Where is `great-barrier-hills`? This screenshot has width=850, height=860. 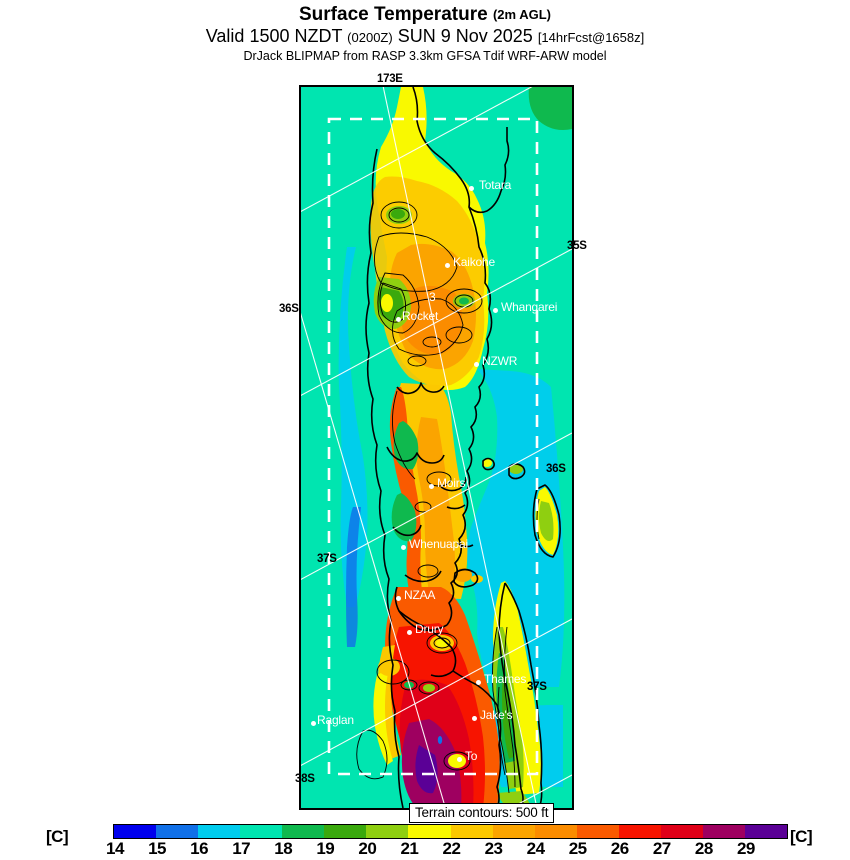
great-barrier-hills is located at coordinates (546, 521).